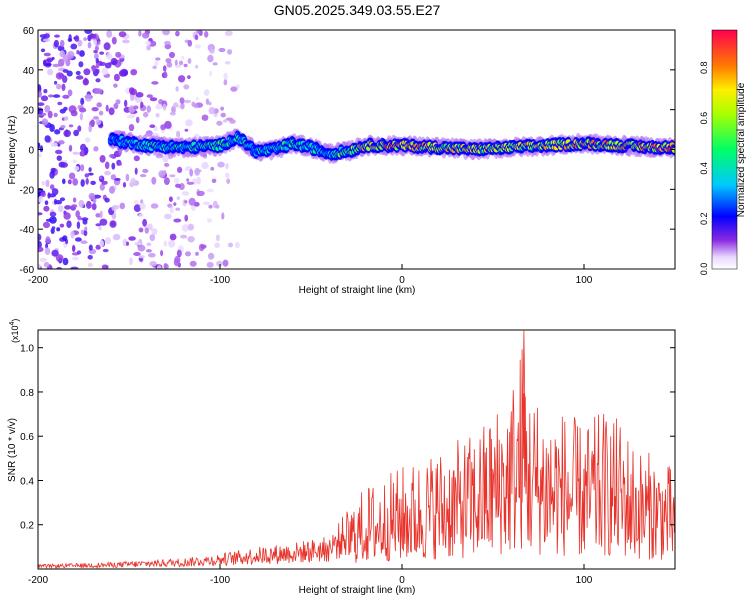 The image size is (750, 600). Describe the element at coordinates (31, 151) in the screenshot. I see `spectrogram-y-tick-label: 0` at that location.